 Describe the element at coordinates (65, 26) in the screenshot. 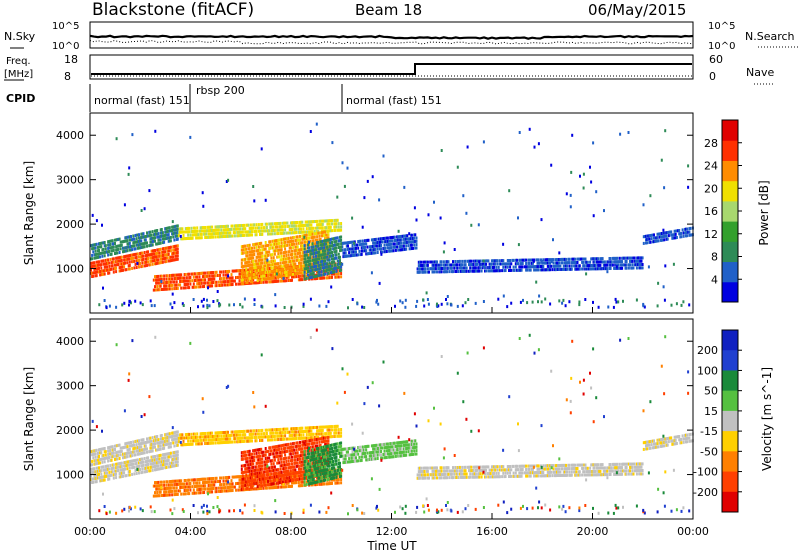

I see `nsky-tick-high: 10^5` at that location.